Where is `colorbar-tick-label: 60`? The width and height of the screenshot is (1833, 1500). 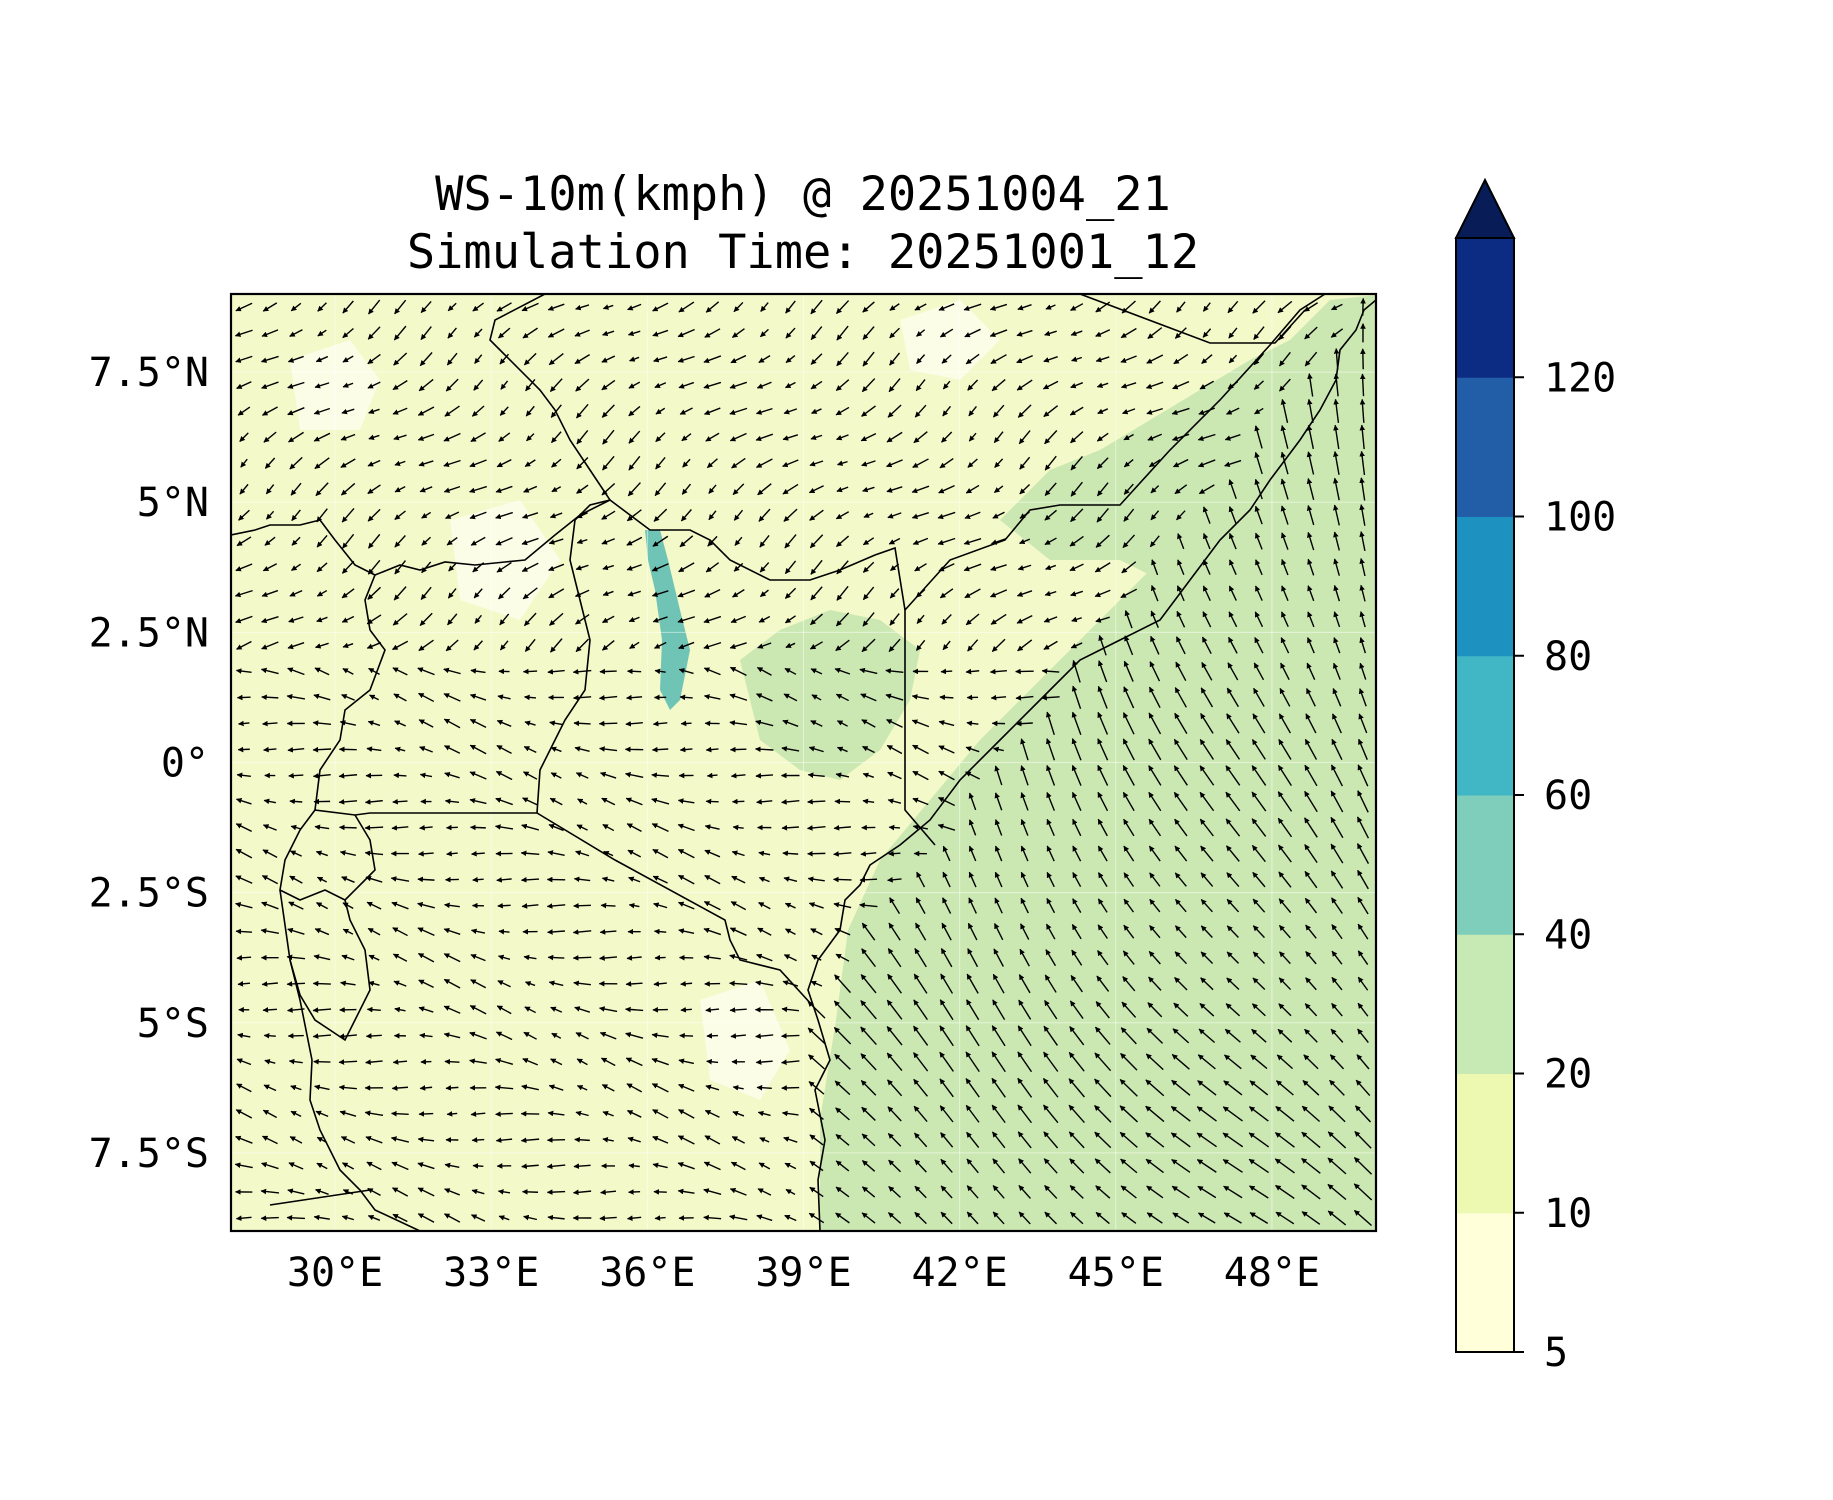 colorbar-tick-label: 60 is located at coordinates (1568, 796).